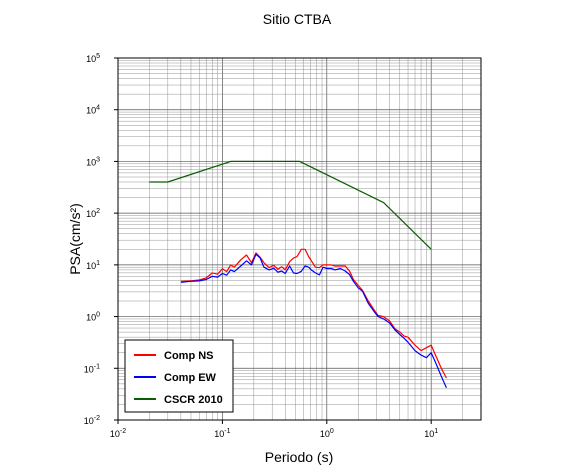 The width and height of the screenshot is (586, 475). I want to click on y-tick-label: 10², so click(93, 213).